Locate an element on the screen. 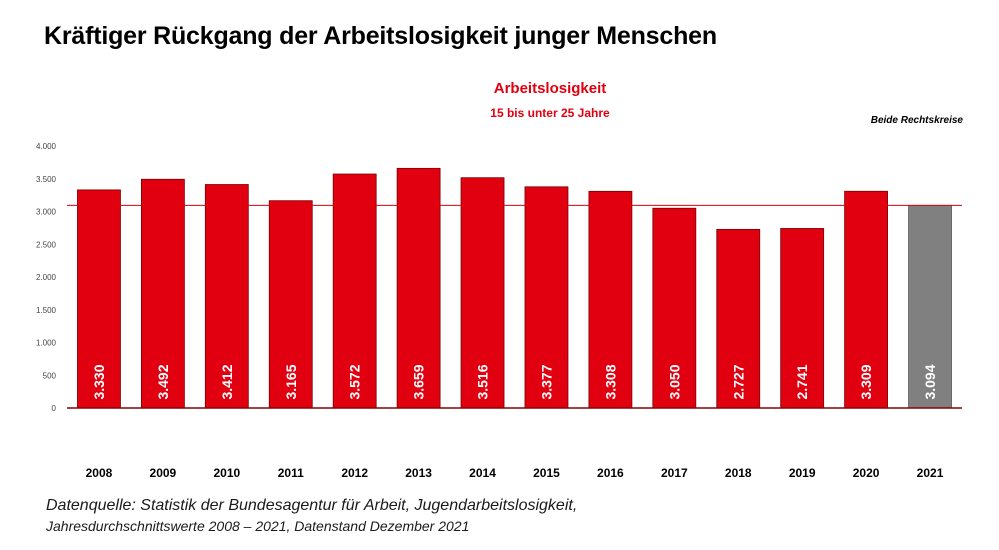 This screenshot has width=999, height=550. y-tick-label: 0 is located at coordinates (54, 408).